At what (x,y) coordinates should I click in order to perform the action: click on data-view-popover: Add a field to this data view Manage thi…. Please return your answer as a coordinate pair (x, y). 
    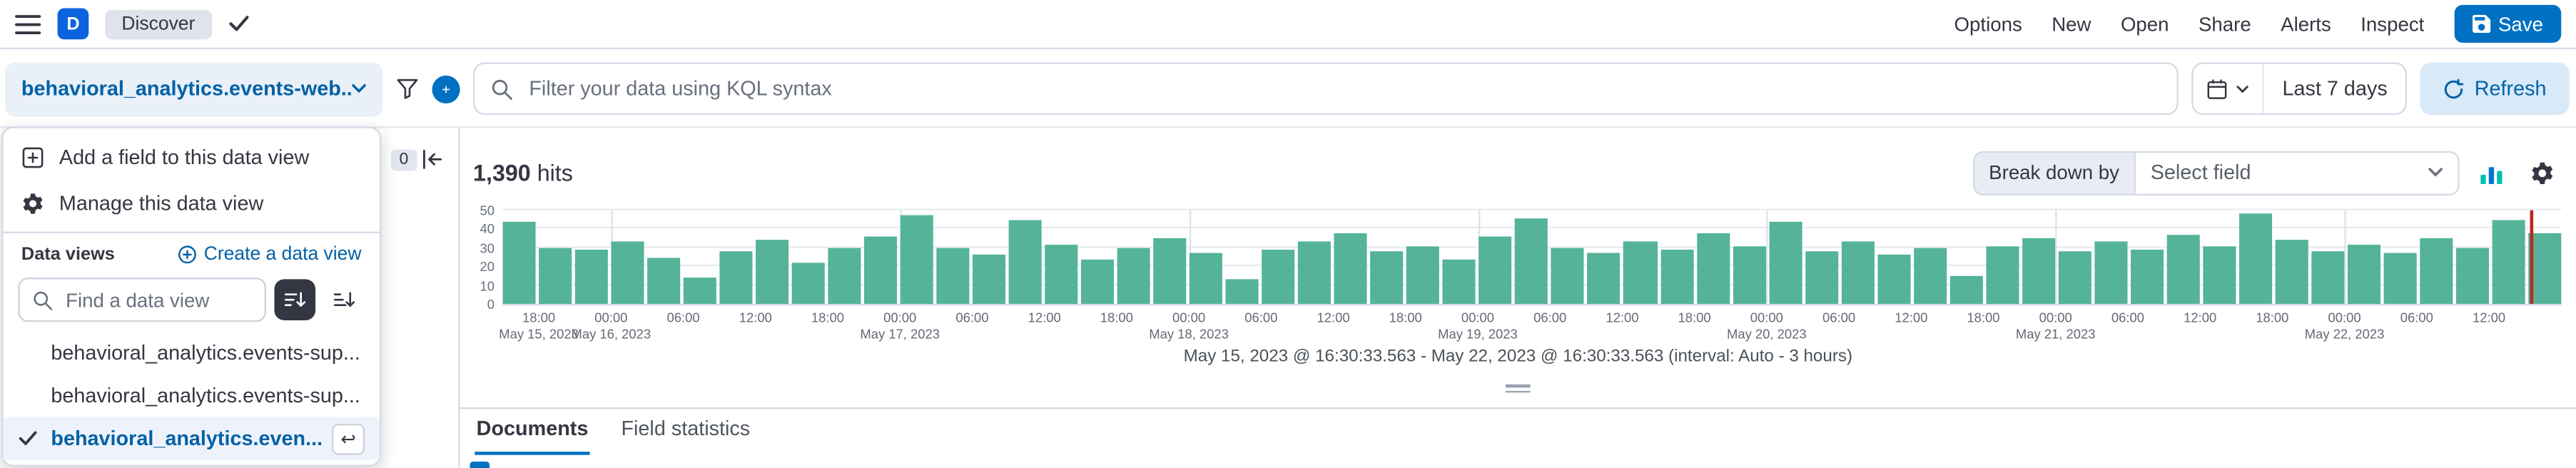
    Looking at the image, I should click on (191, 296).